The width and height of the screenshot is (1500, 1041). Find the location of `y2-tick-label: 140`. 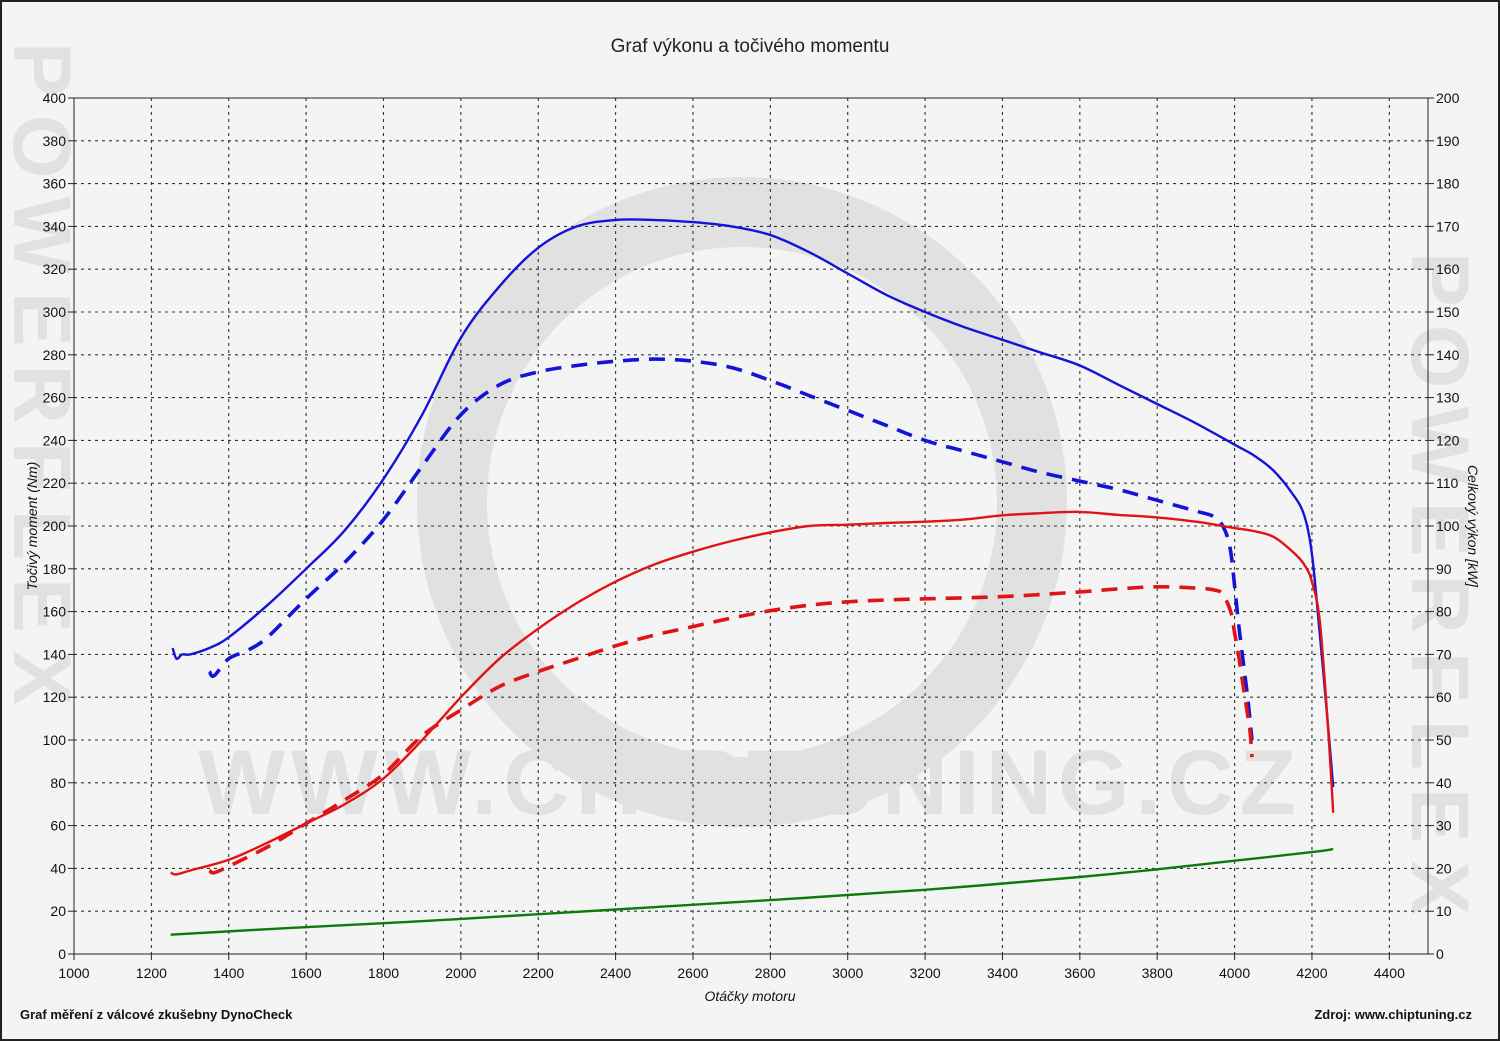

y2-tick-label: 140 is located at coordinates (1448, 355).